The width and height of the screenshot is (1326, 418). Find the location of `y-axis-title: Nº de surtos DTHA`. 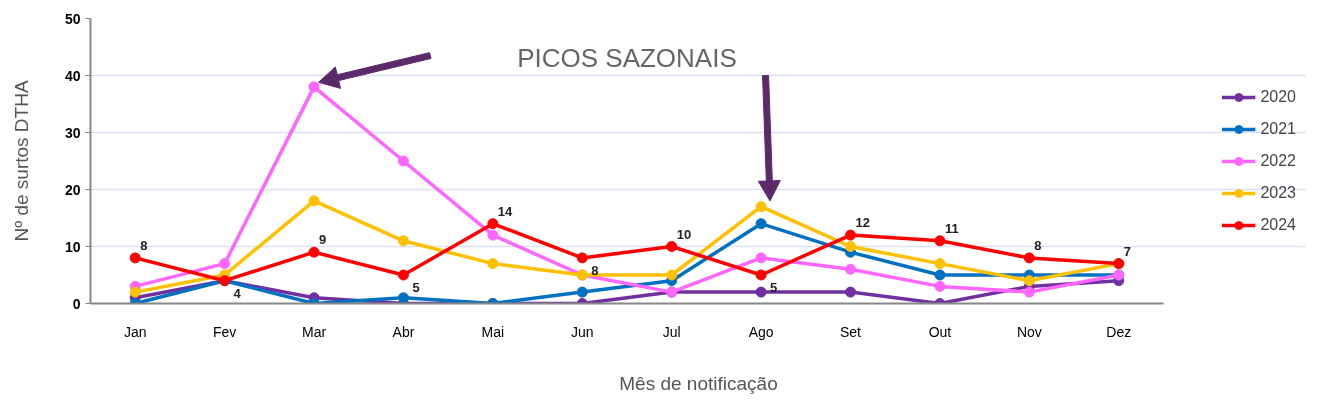

y-axis-title: Nº de surtos DTHA is located at coordinates (21, 161).